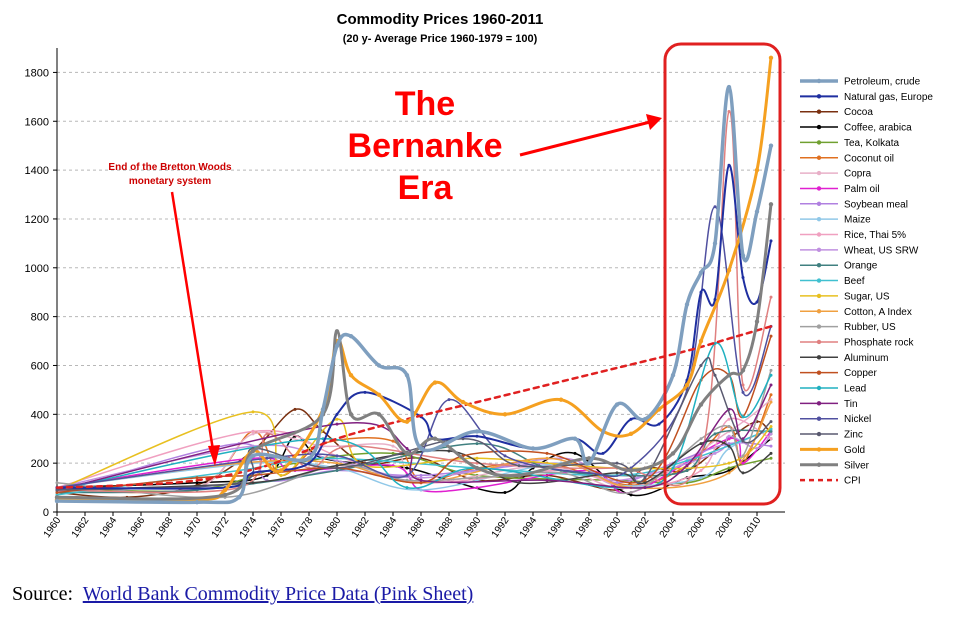  I want to click on legend-label-wheat-us-srw: Wheat, US SRW, so click(881, 250).